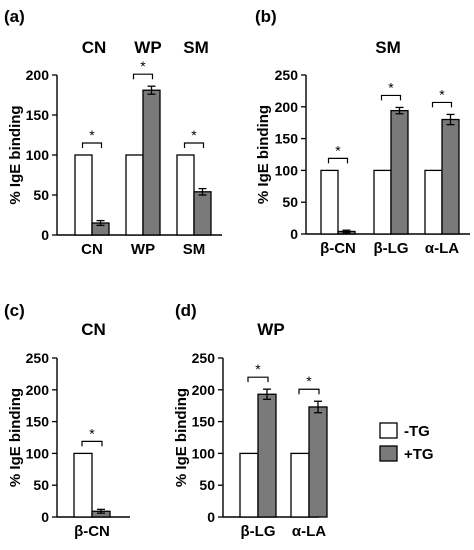  What do you see at coordinates (194, 249) in the screenshot?
I see `x-category-label: SM` at bounding box center [194, 249].